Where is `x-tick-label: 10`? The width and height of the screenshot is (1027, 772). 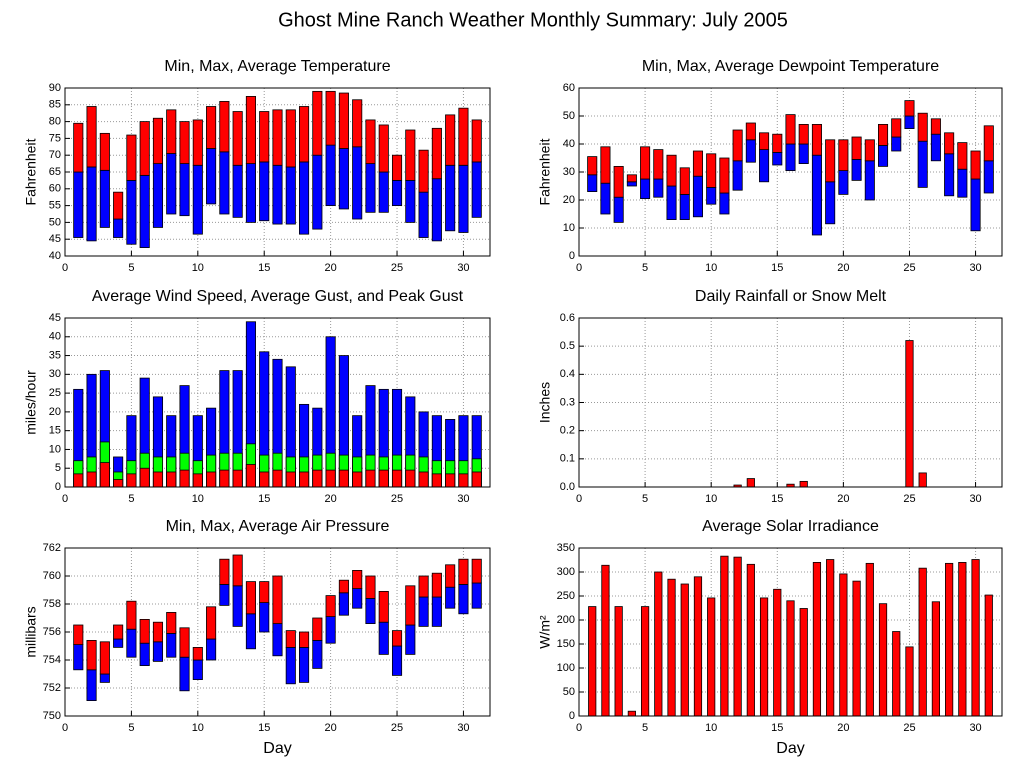 x-tick-label: 10 is located at coordinates (711, 728).